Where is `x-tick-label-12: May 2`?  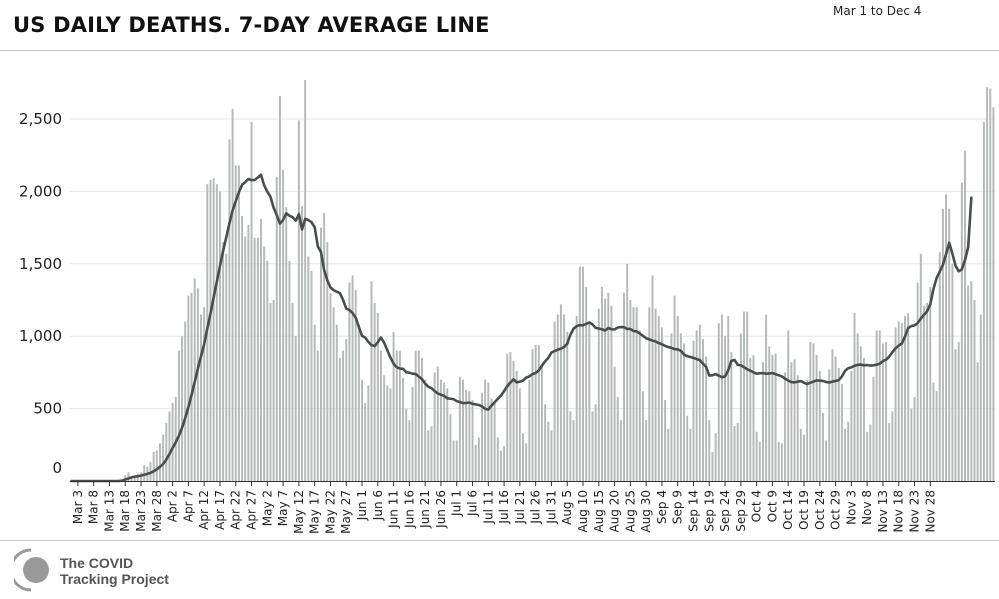 x-tick-label-12: May 2 is located at coordinates (267, 508).